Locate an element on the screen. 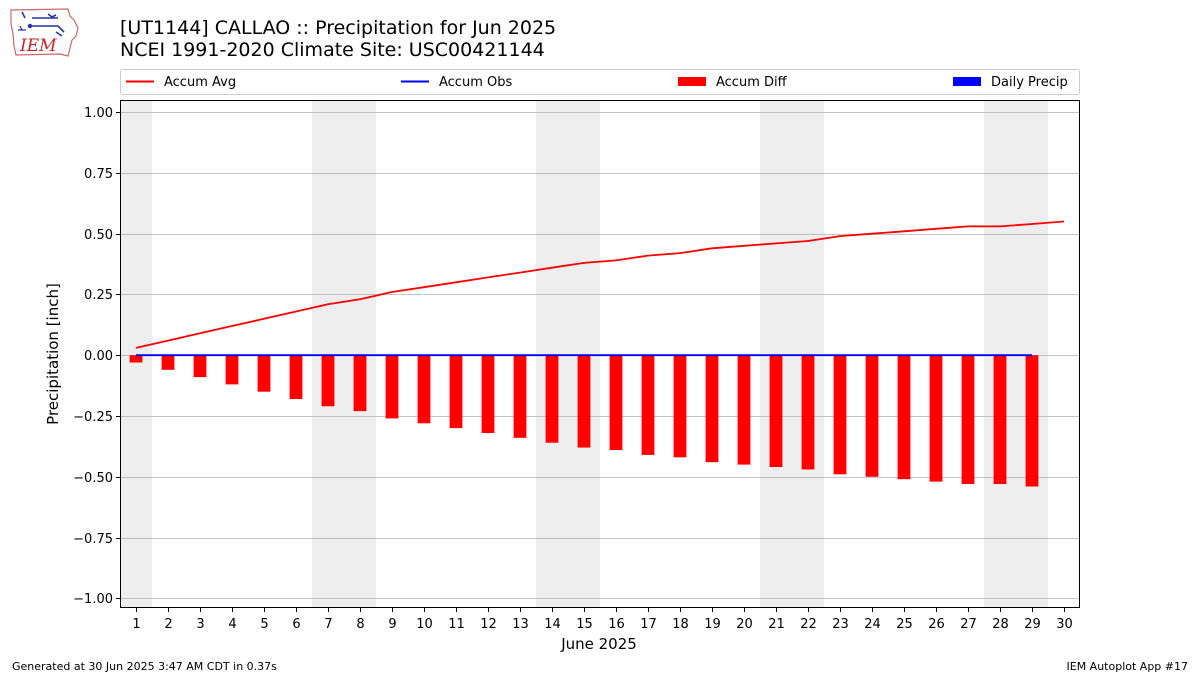 Image resolution: width=1200 pixels, height=675 pixels. legend-label-accum-diff: Accum Diff is located at coordinates (752, 82).